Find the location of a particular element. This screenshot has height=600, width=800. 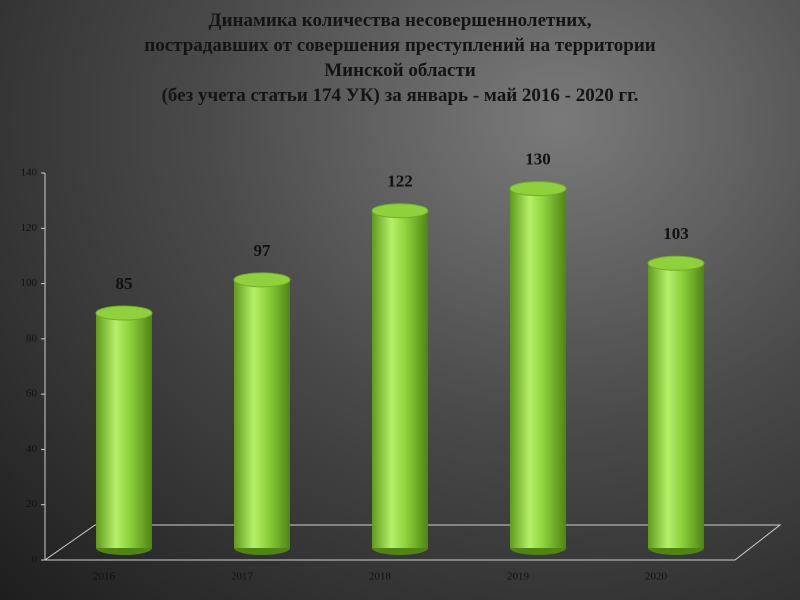

y-tick-label: 0 is located at coordinates (35, 560).